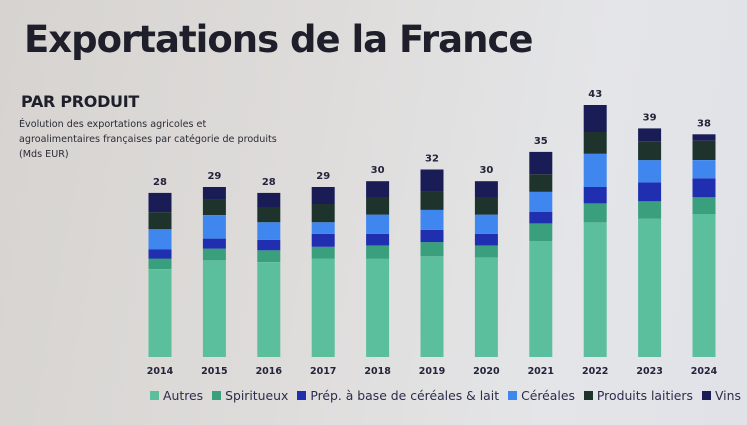  Describe the element at coordinates (650, 210) in the screenshot. I see `bar-segment-2023-spiritueux` at that location.